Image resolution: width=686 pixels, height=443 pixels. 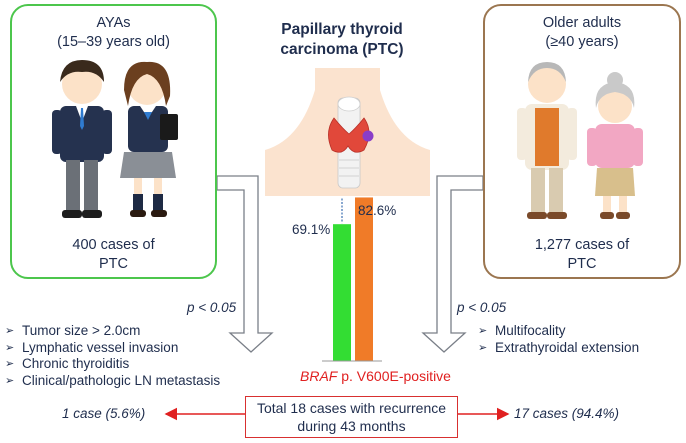 I want to click on braf-gene: BRAF, so click(x=319, y=376).